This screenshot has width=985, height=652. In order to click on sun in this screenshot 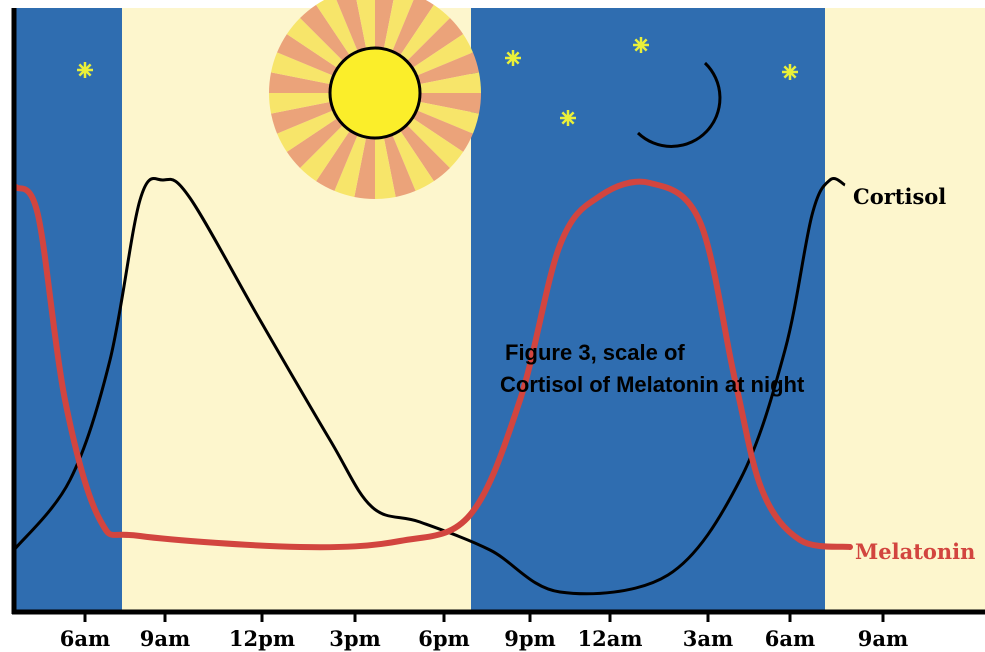, I will do `click(375, 93)`.